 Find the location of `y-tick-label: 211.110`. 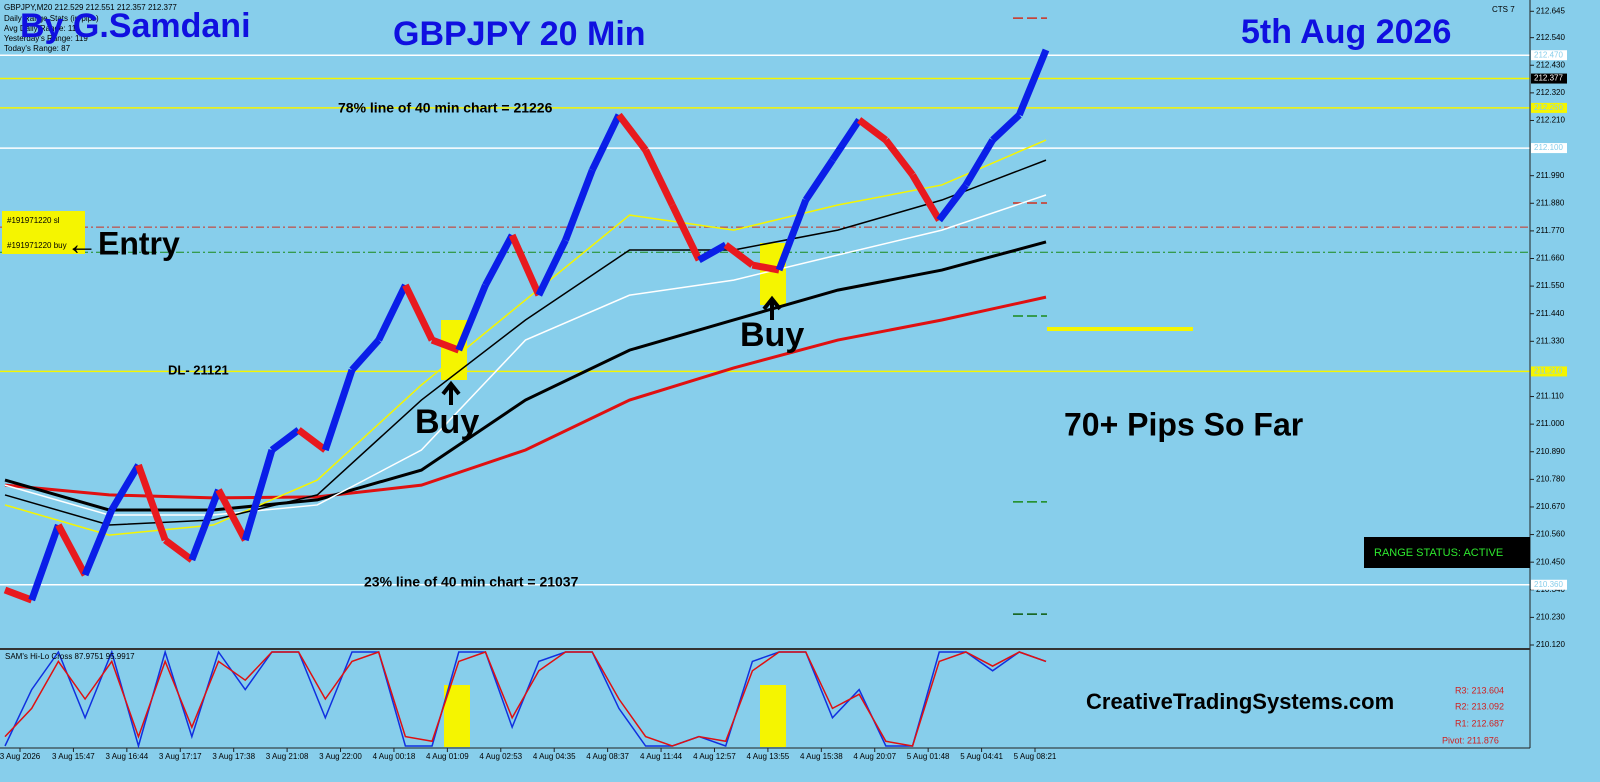

y-tick-label: 211.110 is located at coordinates (1550, 396).